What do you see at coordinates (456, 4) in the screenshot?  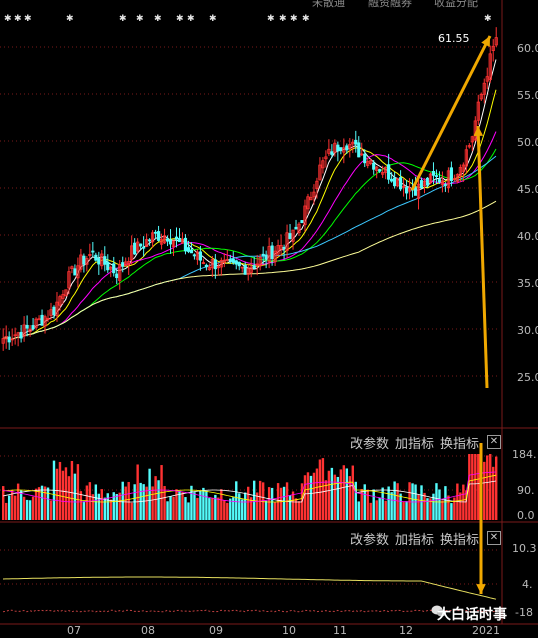 I see `top-label-2: 收益分配` at bounding box center [456, 4].